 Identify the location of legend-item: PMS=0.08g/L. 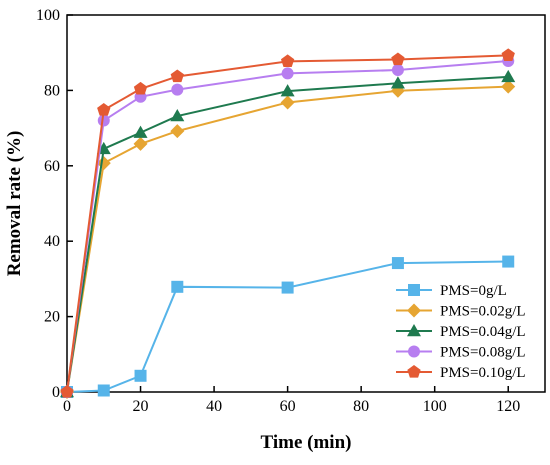
(461, 353).